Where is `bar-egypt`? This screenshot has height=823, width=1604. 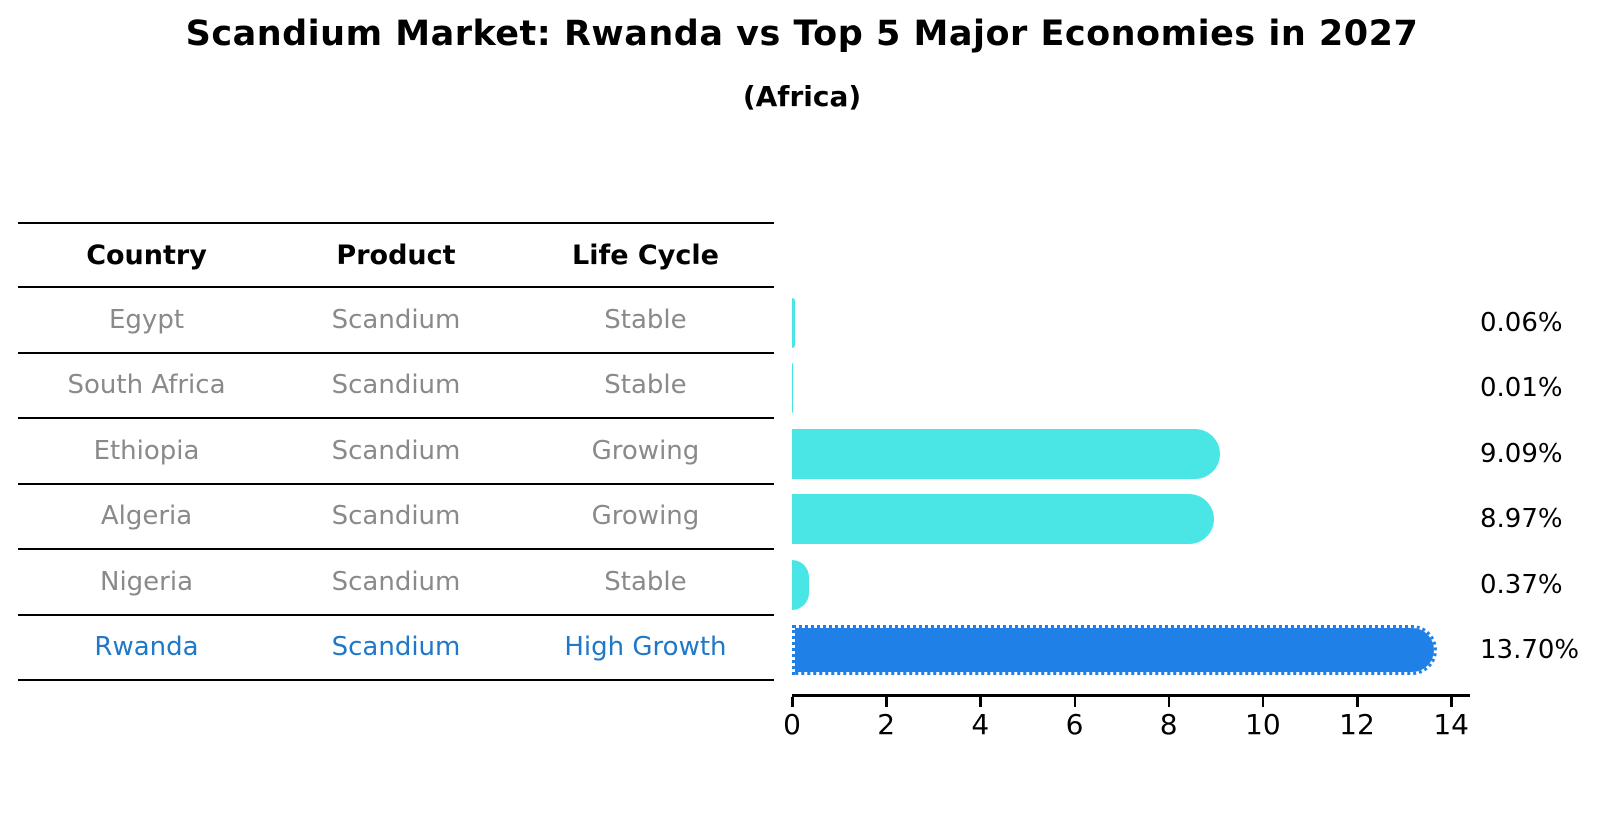 bar-egypt is located at coordinates (793, 322).